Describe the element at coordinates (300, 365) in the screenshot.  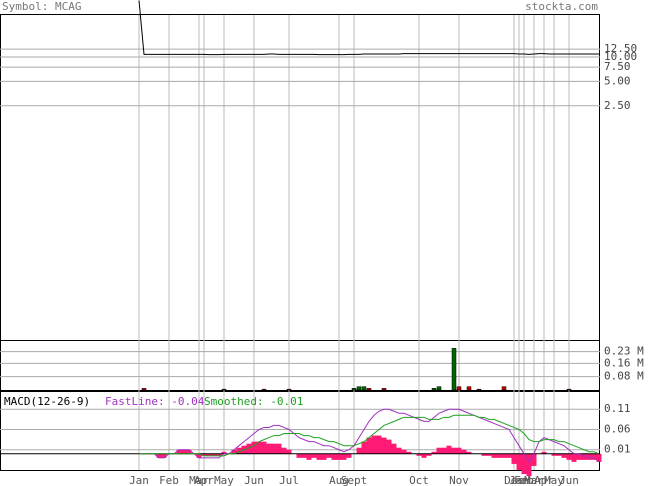
I see `volume-panel` at that location.